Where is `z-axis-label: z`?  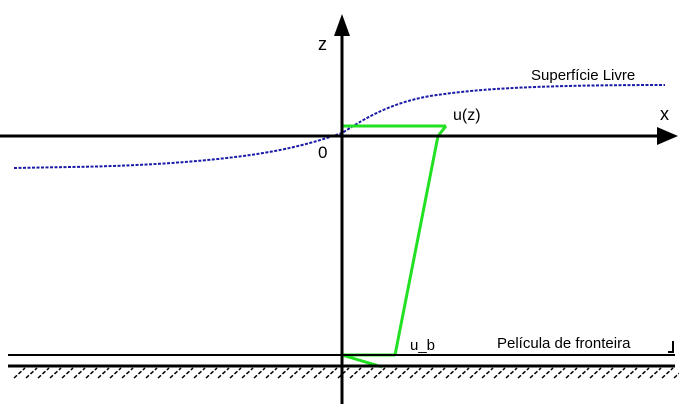 z-axis-label: z is located at coordinates (322, 44).